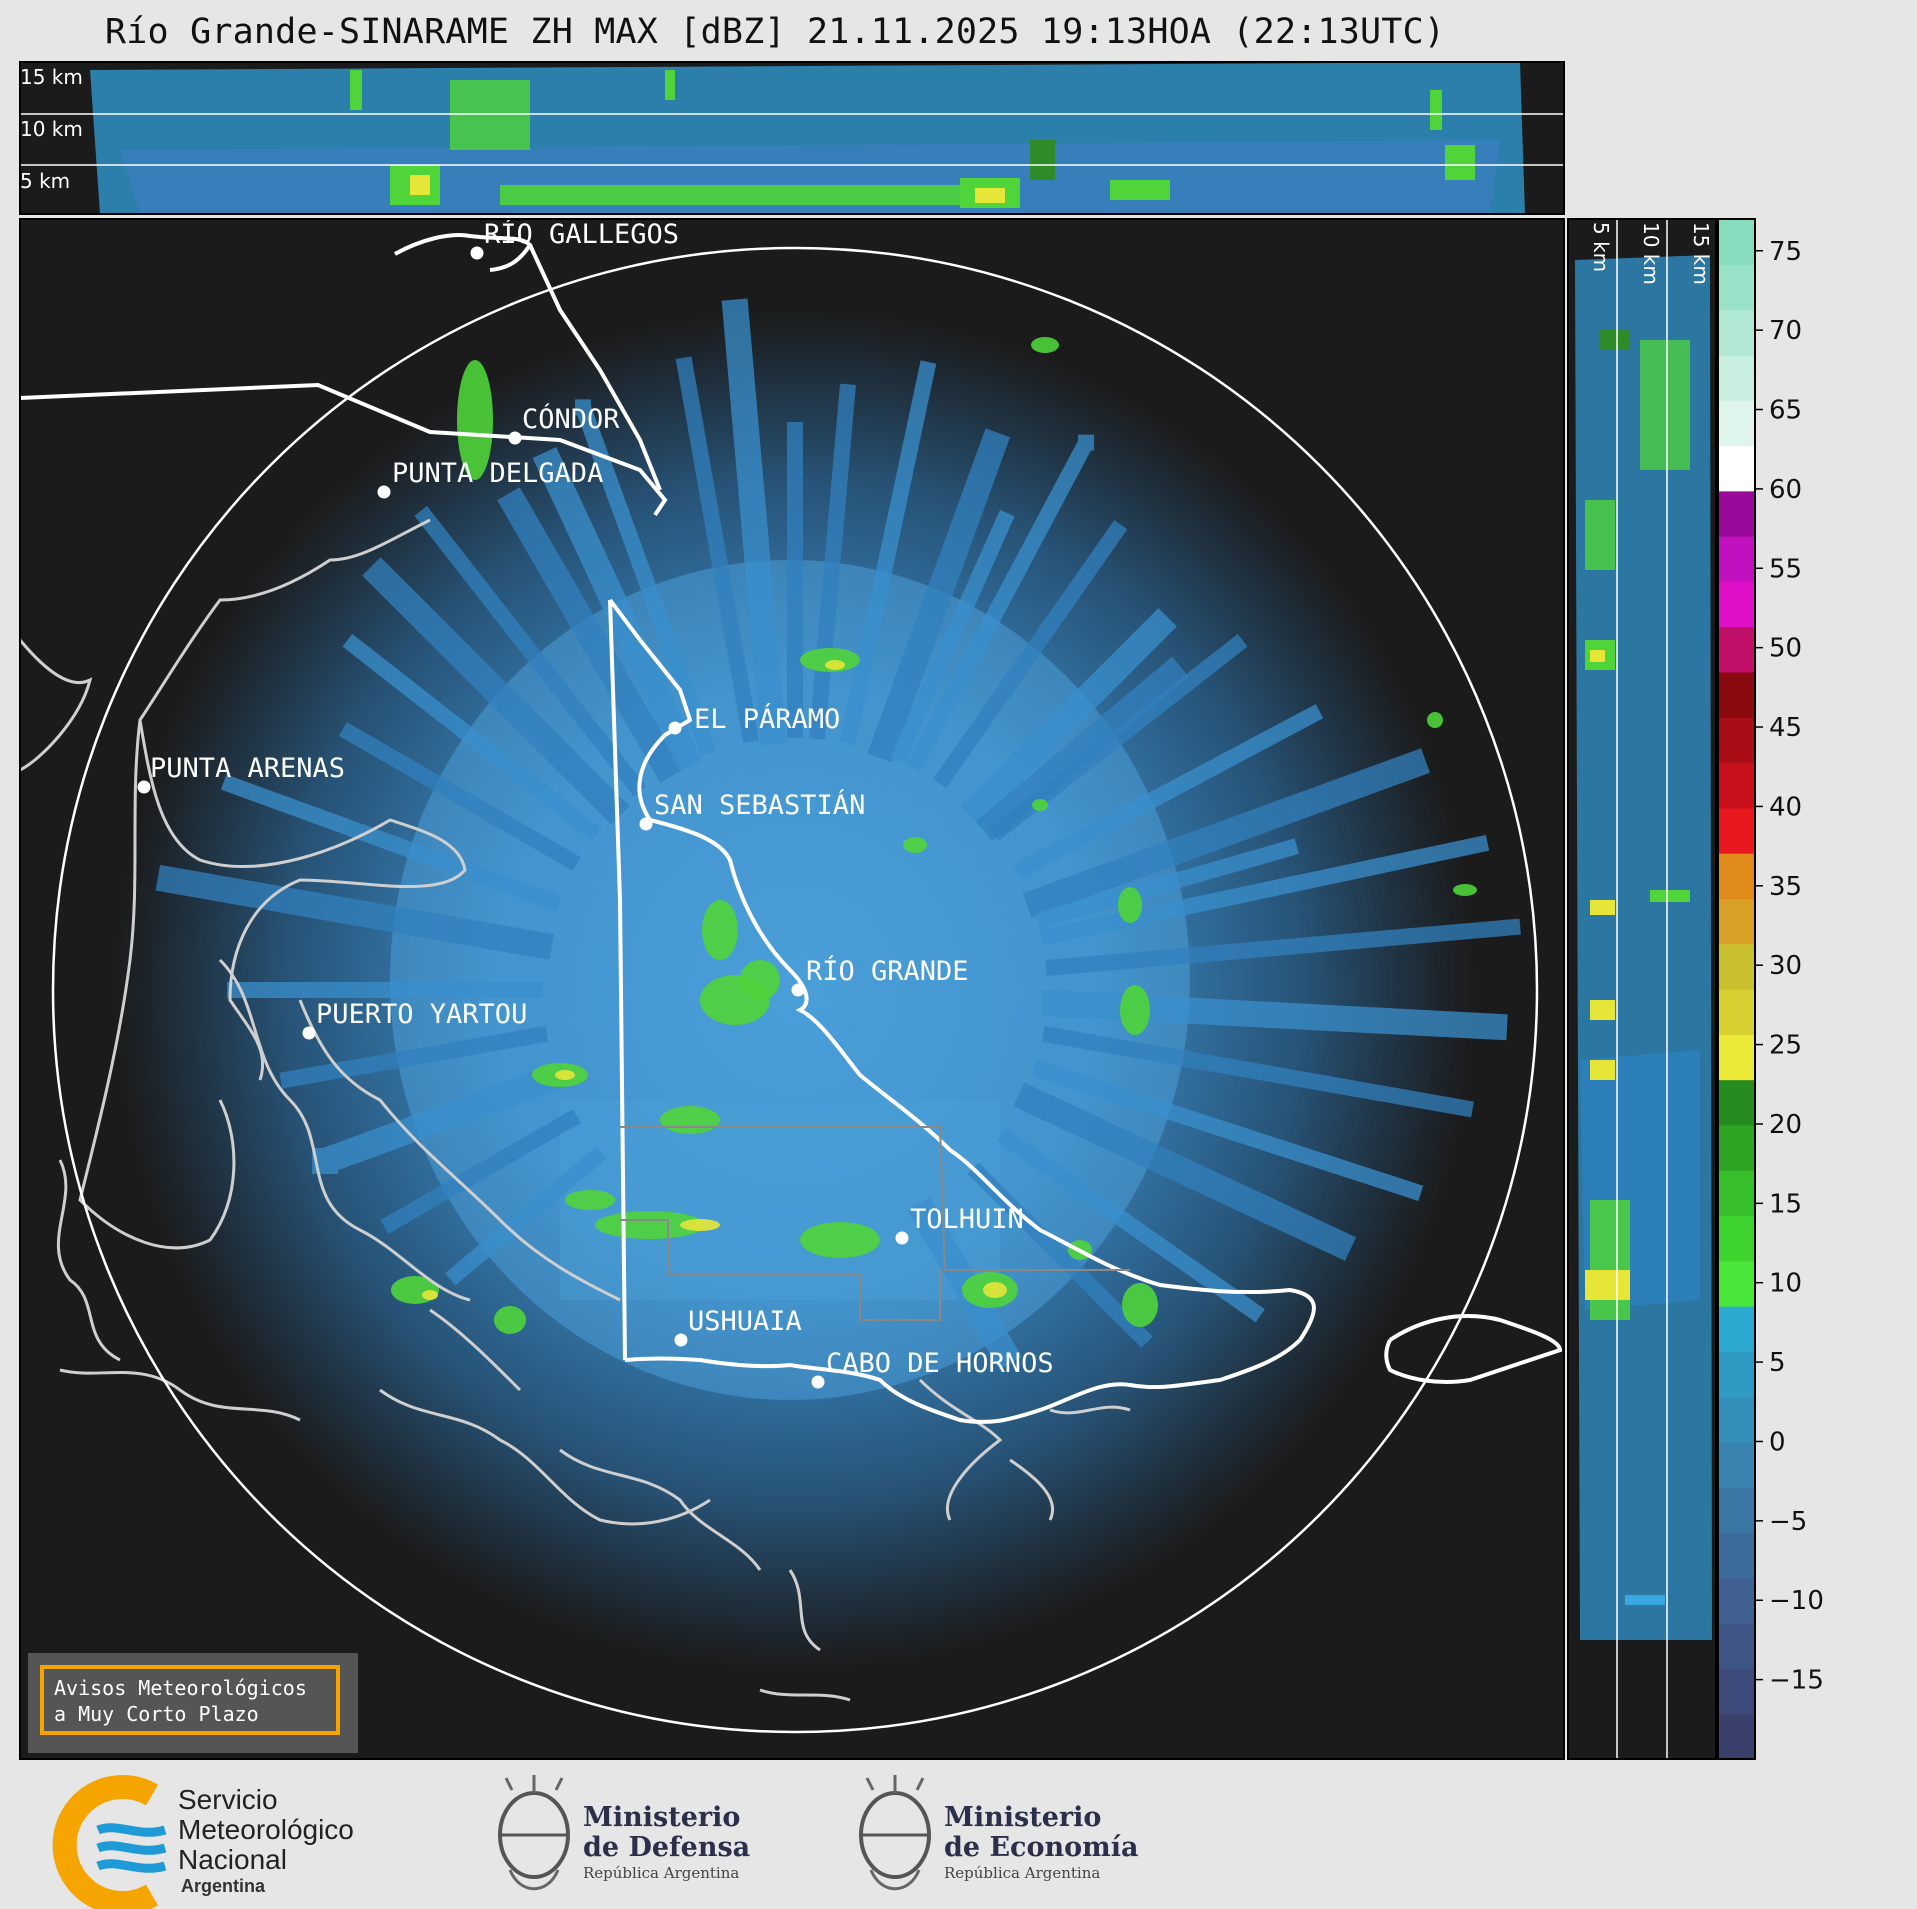 Image resolution: width=1917 pixels, height=1909 pixels. I want to click on colorbar-tick-label: 30, so click(1785, 966).